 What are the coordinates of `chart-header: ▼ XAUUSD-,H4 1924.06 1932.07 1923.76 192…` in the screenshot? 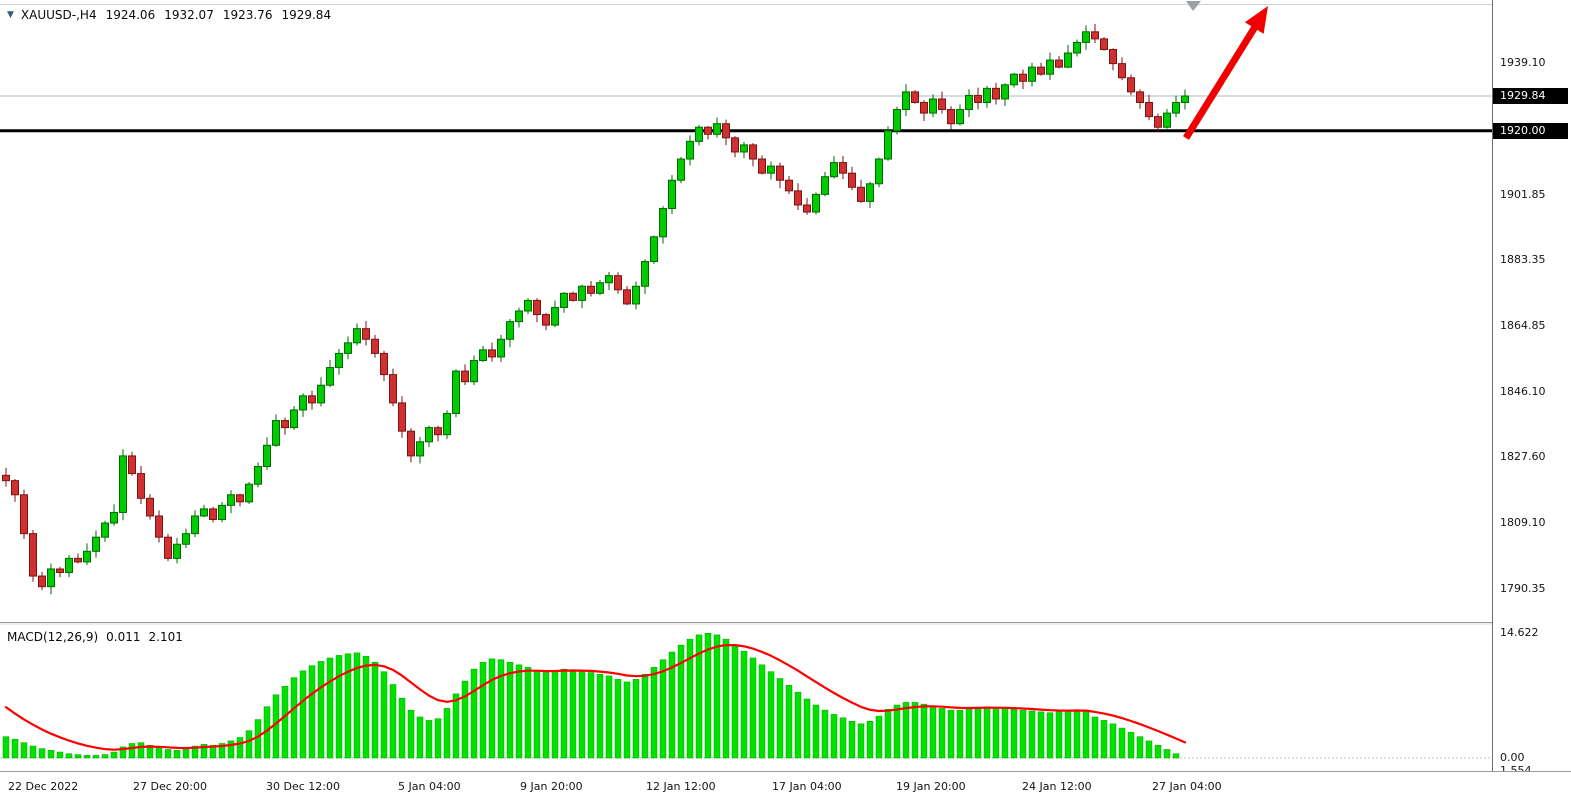 It's located at (169, 15).